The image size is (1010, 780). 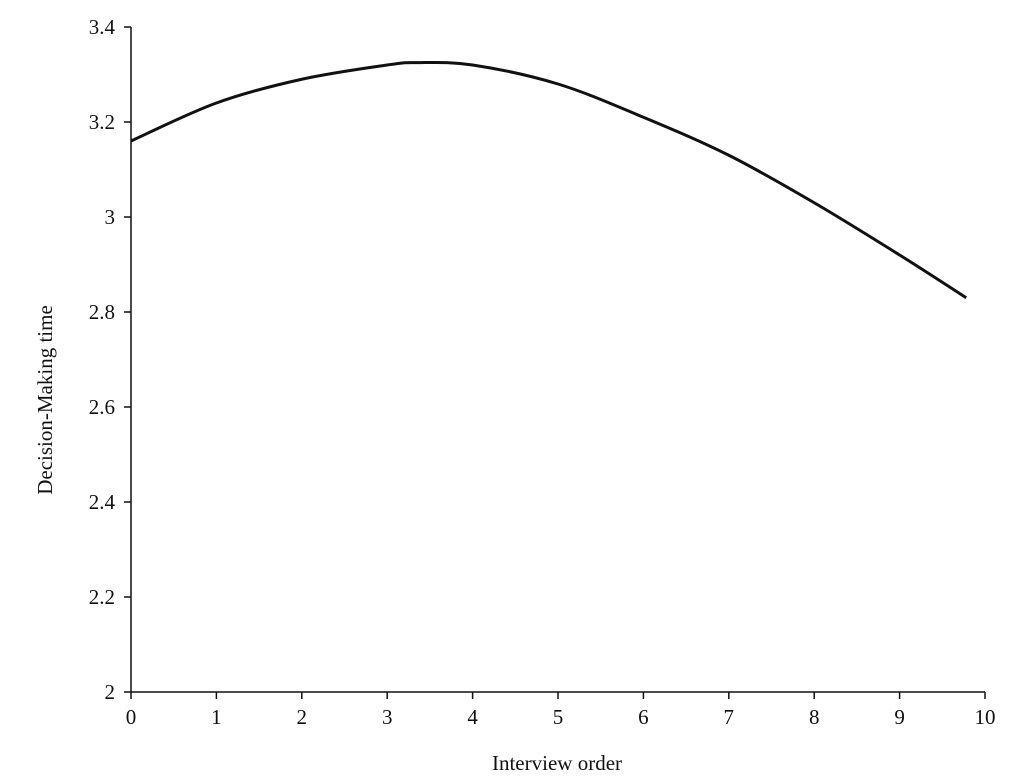 I want to click on y-tick-label: 3, so click(x=110, y=217).